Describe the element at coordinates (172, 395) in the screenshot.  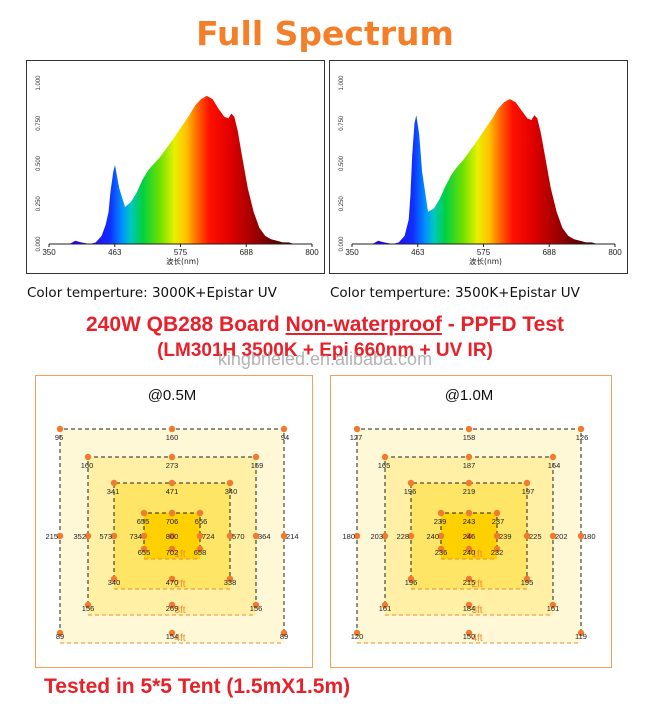
I see `height-label: @0.5M` at that location.